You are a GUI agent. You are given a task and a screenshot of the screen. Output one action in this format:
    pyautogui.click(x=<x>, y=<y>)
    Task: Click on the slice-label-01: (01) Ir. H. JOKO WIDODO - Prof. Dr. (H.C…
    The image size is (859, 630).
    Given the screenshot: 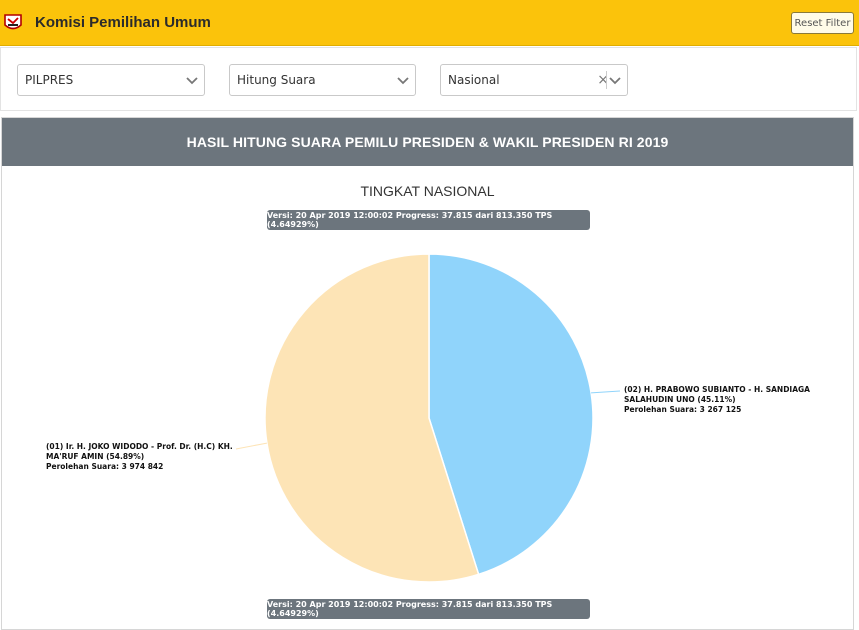 What is the action you would take?
    pyautogui.click(x=139, y=457)
    